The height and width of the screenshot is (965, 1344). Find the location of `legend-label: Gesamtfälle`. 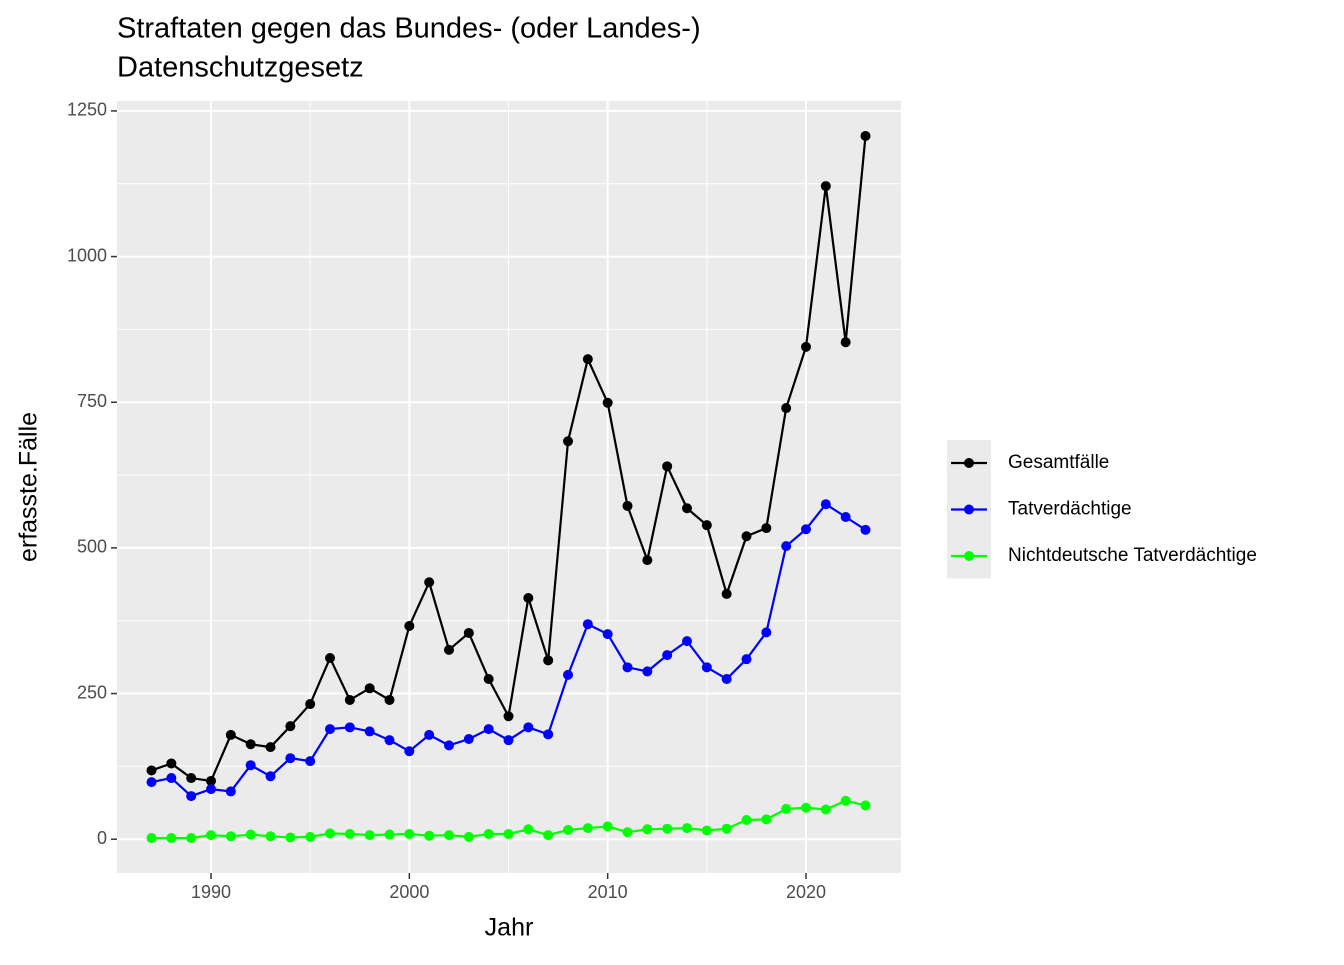

legend-label: Gesamtfälle is located at coordinates (1058, 462).